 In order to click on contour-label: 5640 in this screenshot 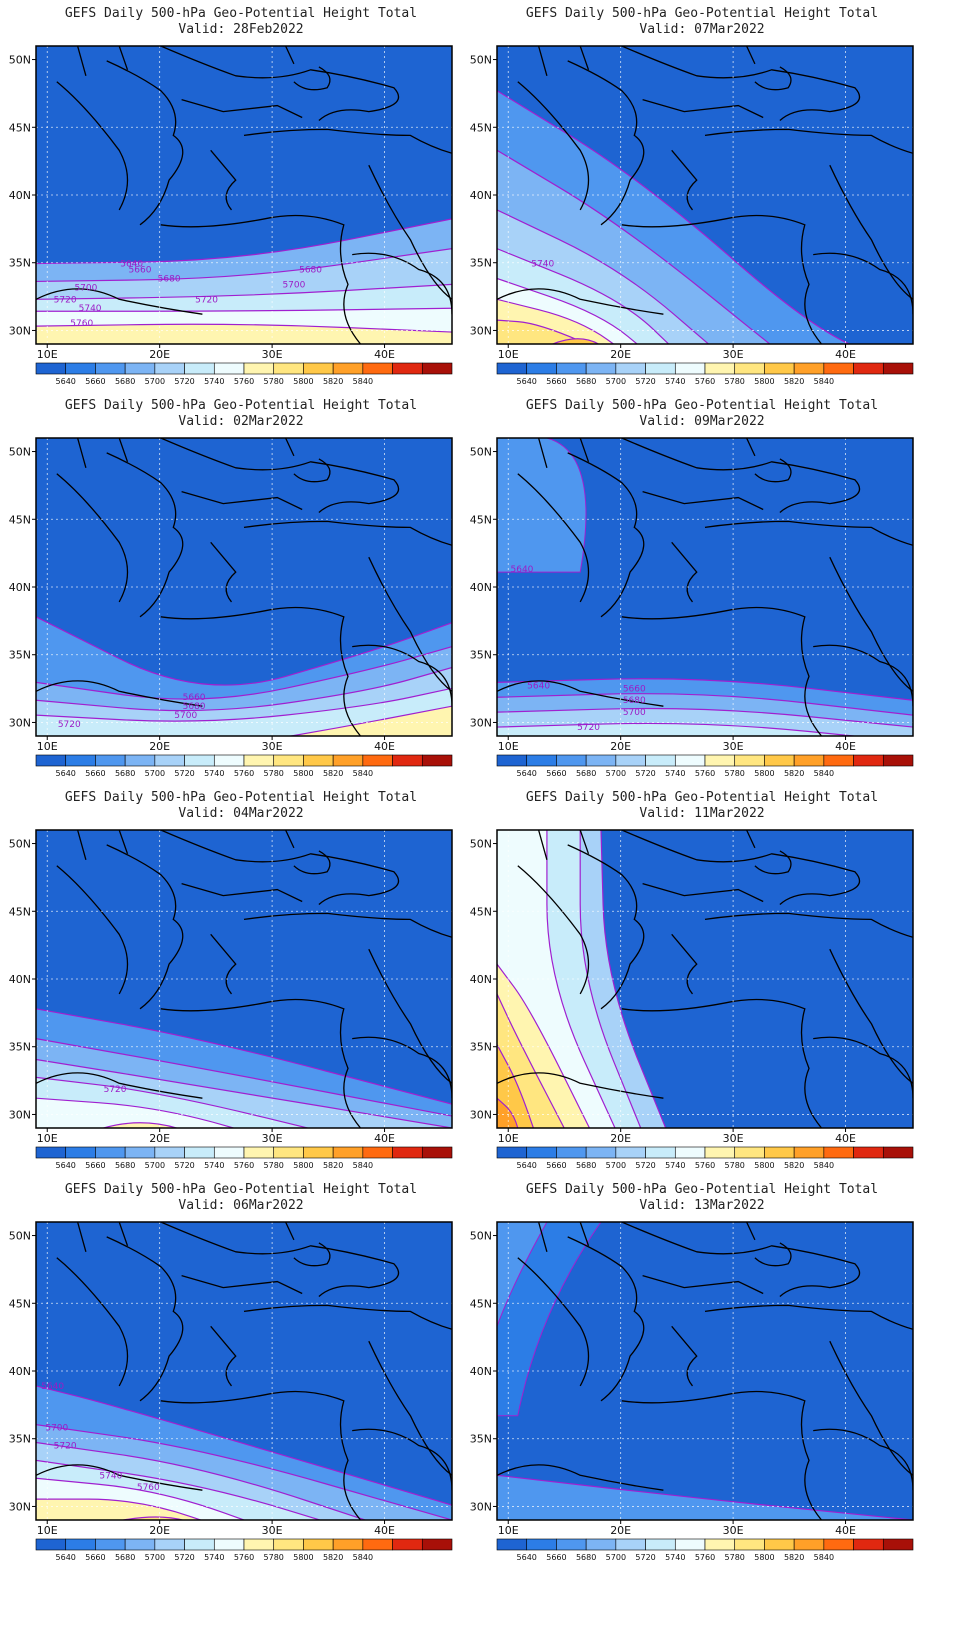, I will do `click(52, 1387)`.